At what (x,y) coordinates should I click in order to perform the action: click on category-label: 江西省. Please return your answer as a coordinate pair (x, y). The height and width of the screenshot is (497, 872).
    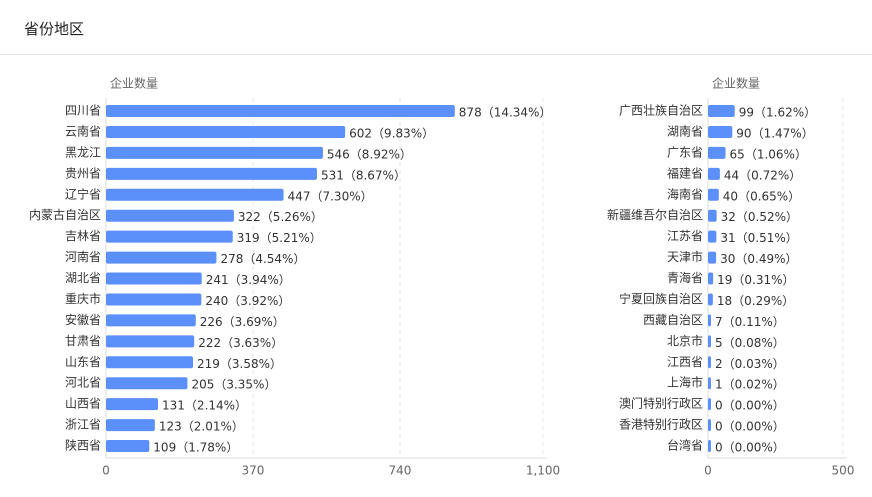
    Looking at the image, I should click on (685, 362).